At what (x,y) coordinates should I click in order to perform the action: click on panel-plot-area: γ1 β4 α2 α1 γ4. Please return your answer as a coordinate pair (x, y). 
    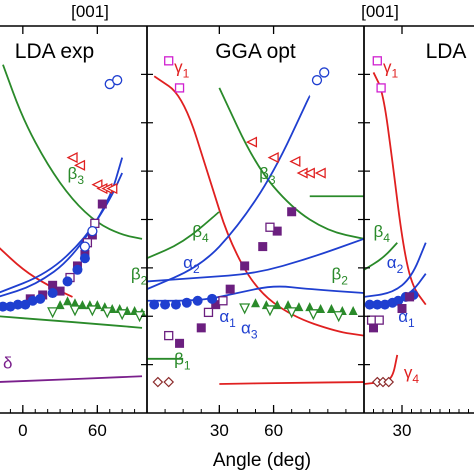
    Looking at the image, I should click on (395, 222).